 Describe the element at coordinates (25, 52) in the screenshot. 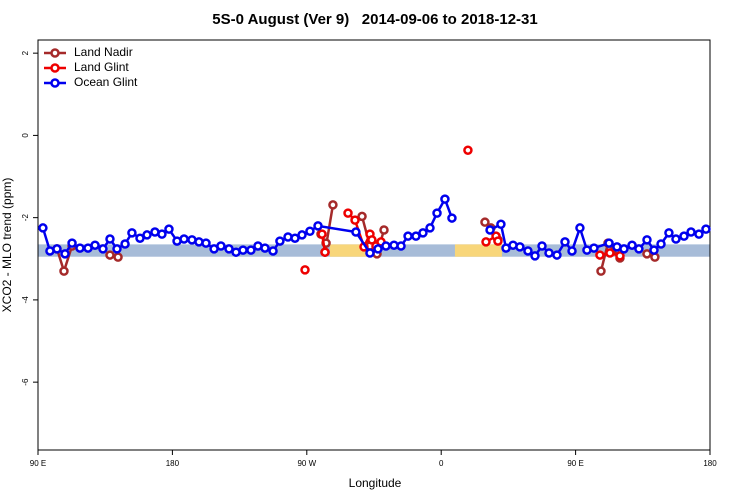

I see `y-tick-label: 2` at that location.